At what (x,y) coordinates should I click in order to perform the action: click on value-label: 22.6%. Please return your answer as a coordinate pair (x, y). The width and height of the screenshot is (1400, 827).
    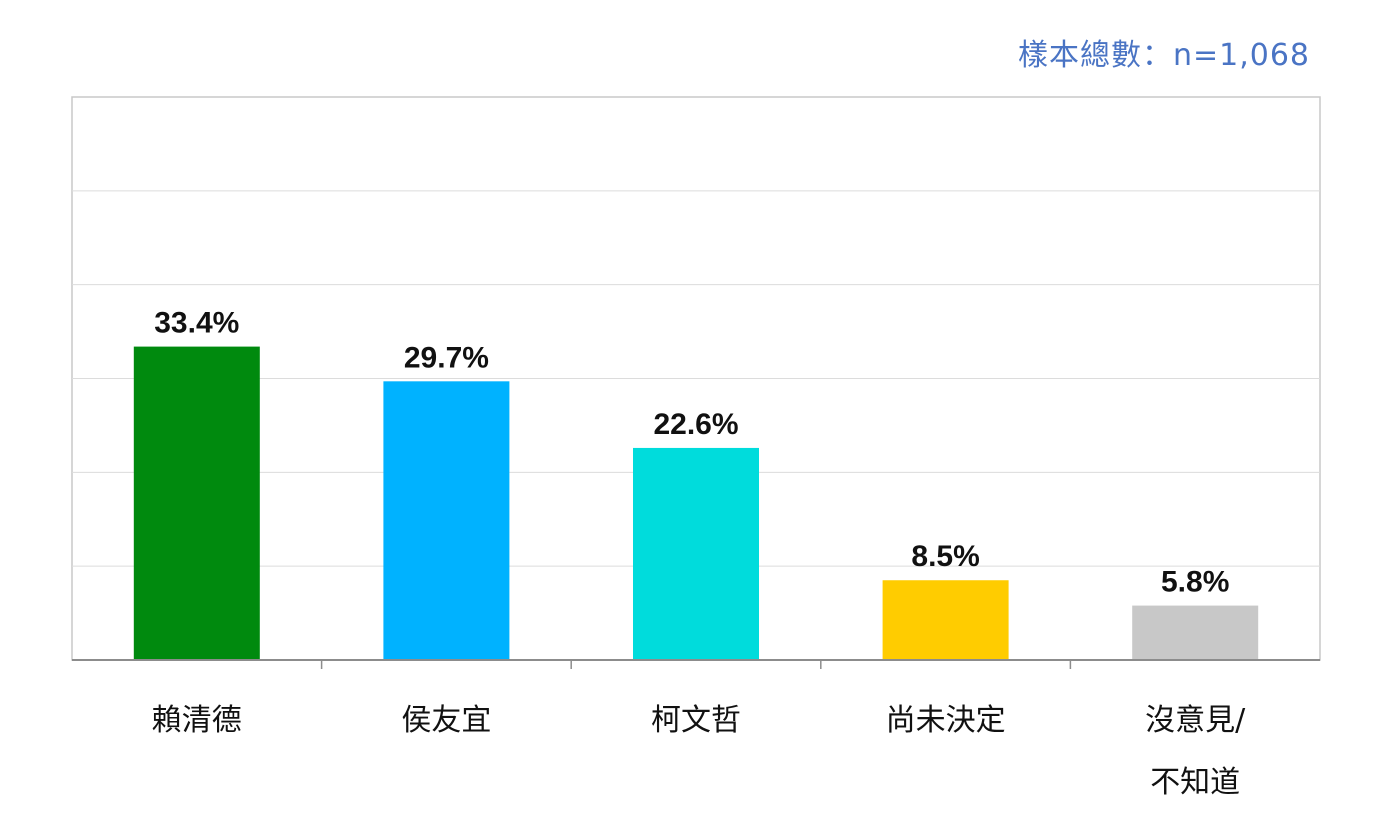
    Looking at the image, I should click on (695, 424).